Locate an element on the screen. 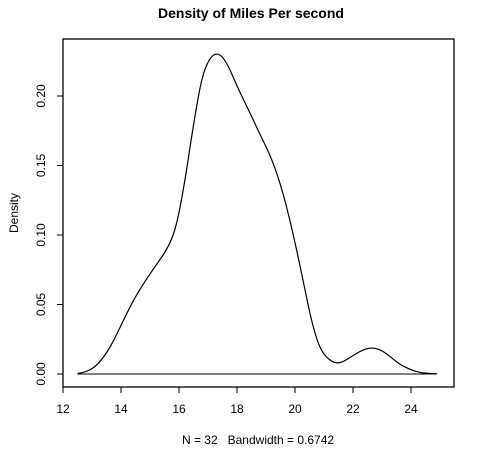  y-tick-label: 0.10 is located at coordinates (41, 235).